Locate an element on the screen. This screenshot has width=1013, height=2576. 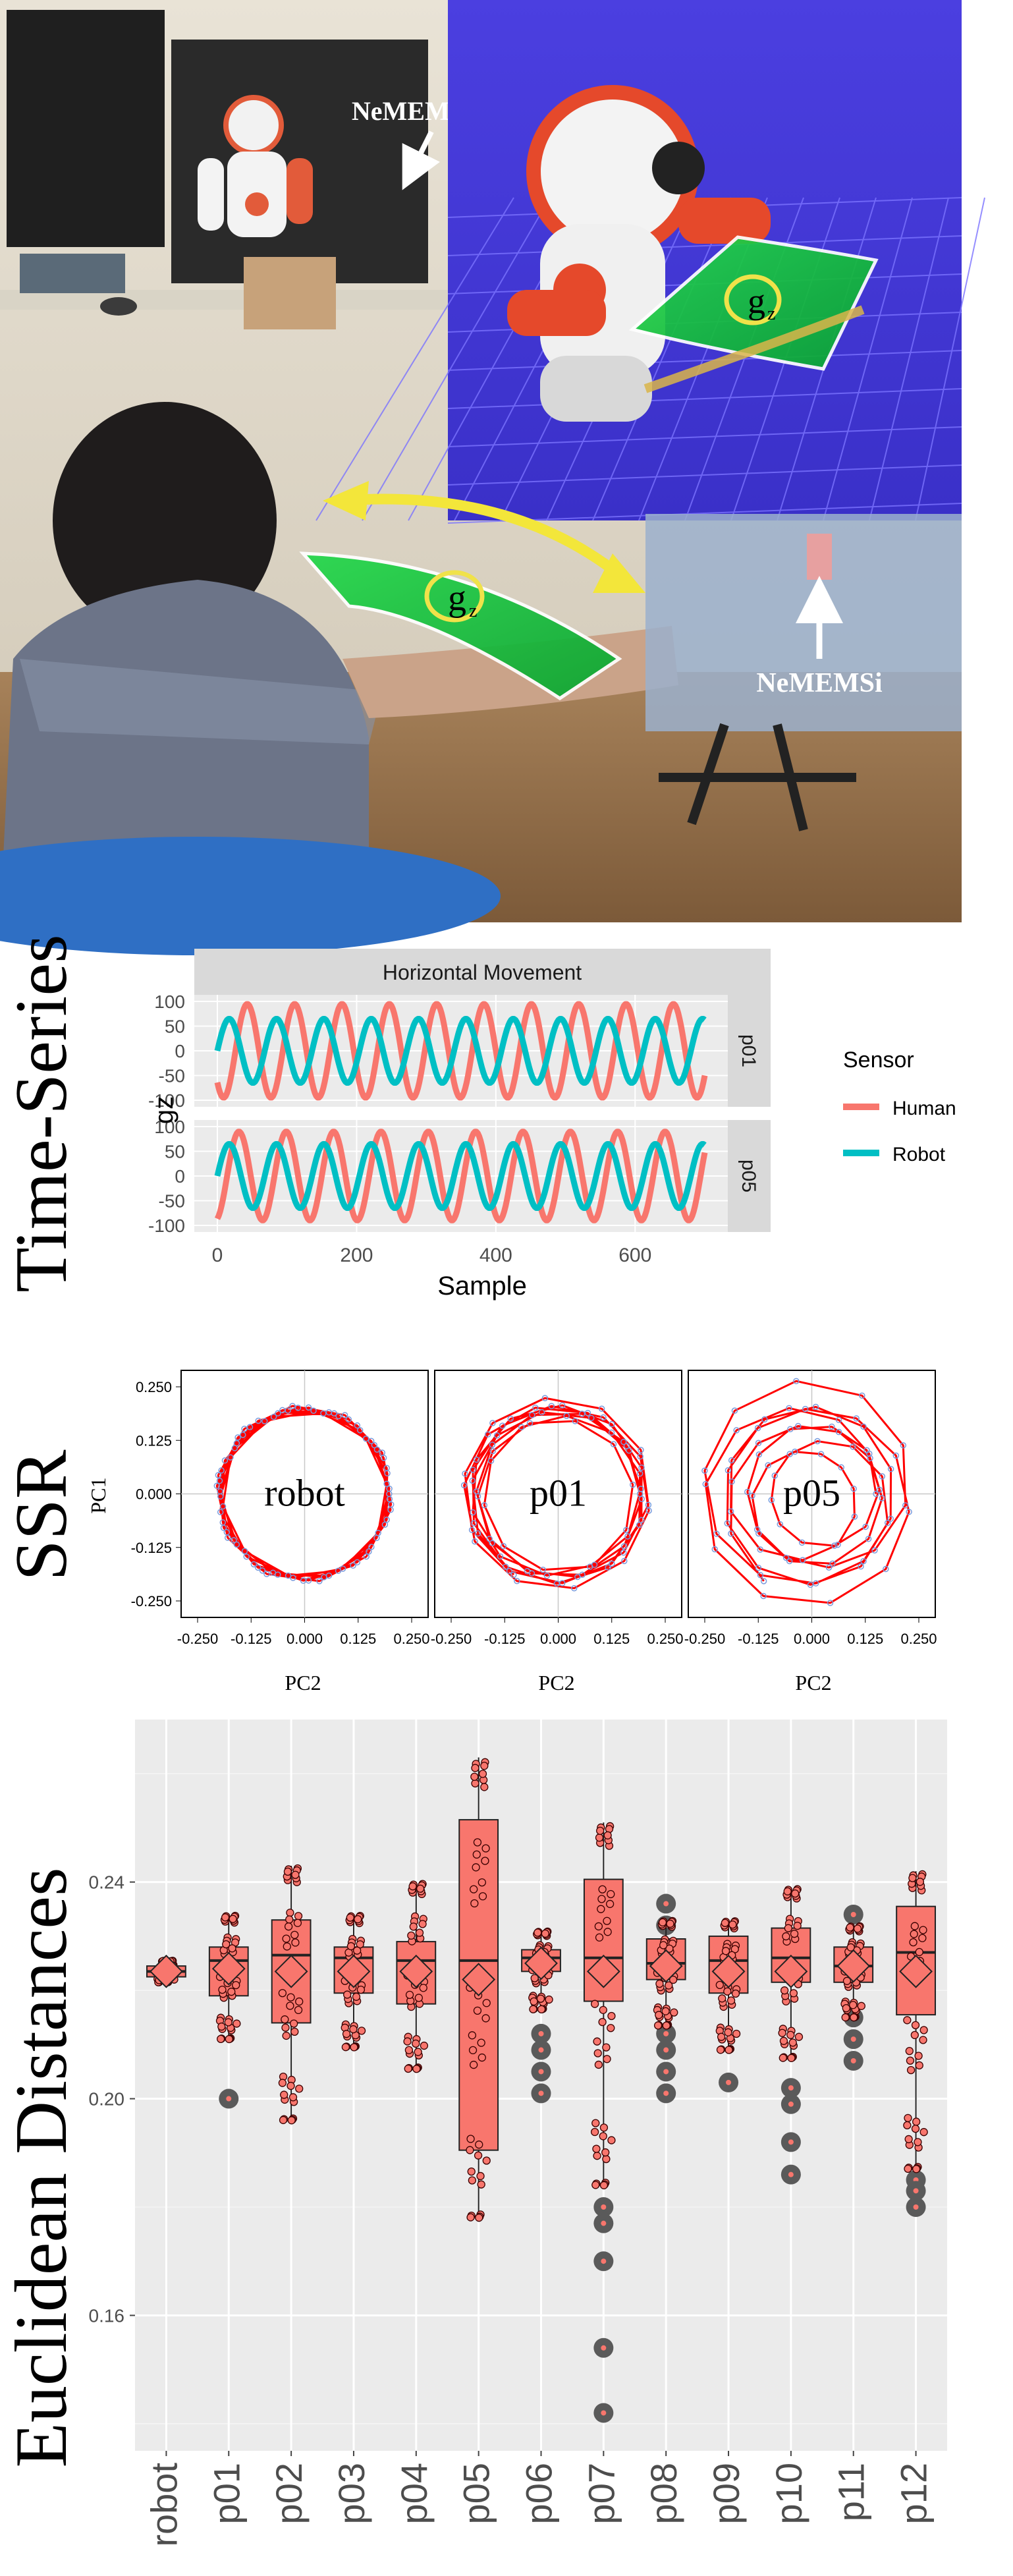
simulation-panel: g z is located at coordinates (650, 262).